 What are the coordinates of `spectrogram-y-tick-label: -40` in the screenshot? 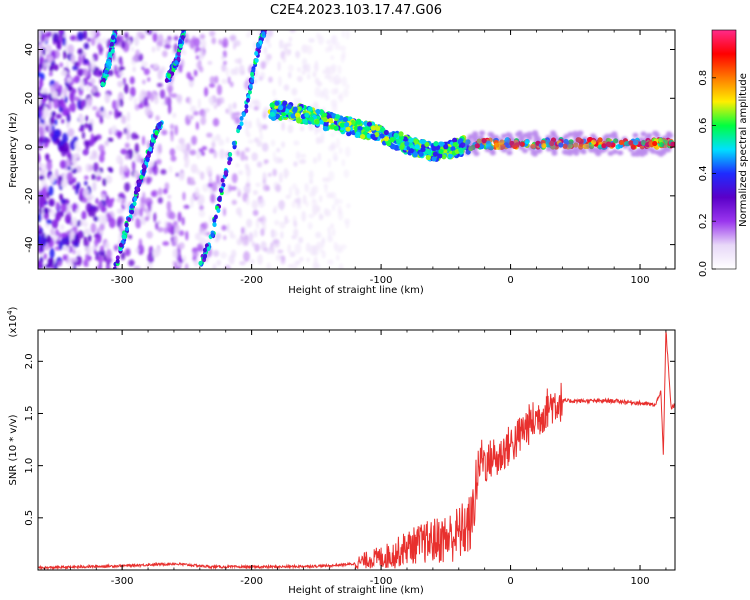 It's located at (29, 244).